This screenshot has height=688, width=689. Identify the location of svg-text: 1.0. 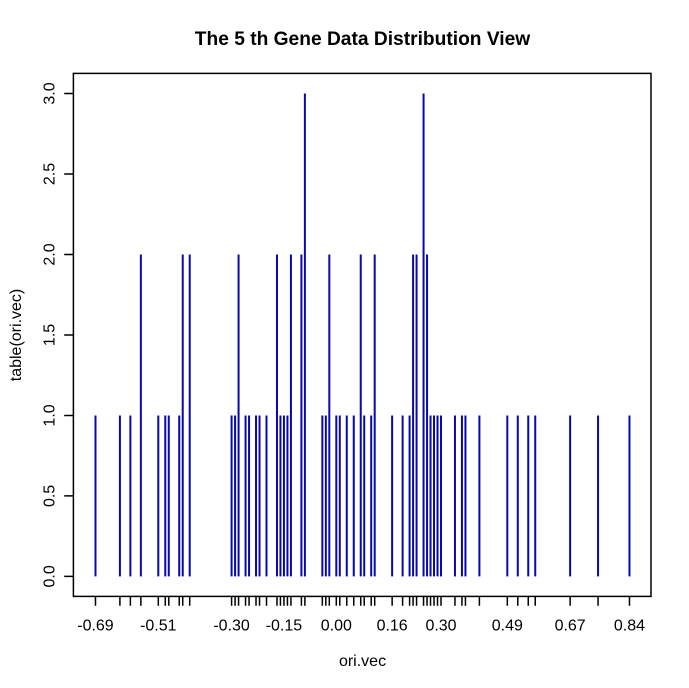
(50, 415).